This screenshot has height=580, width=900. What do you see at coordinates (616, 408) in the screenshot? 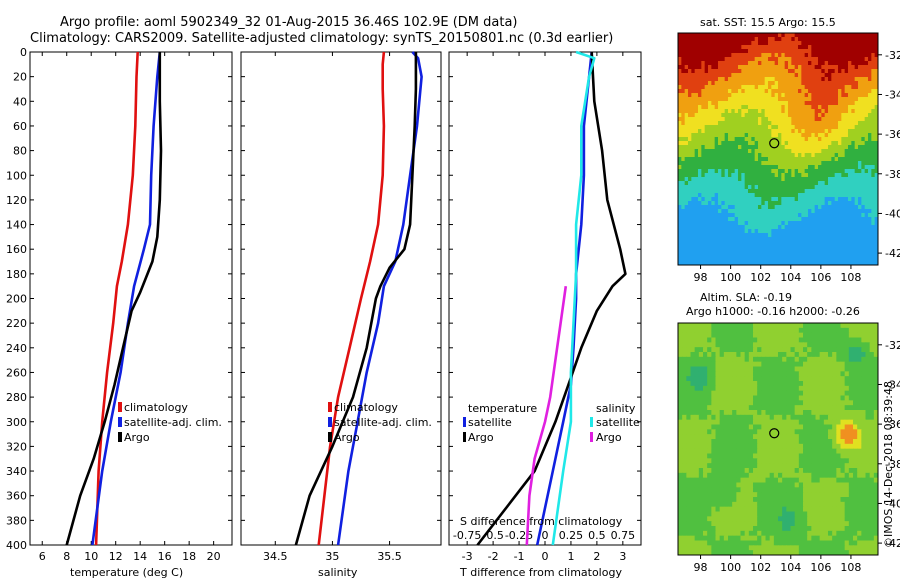
I see `legend-title-salinity: salinity` at bounding box center [616, 408].